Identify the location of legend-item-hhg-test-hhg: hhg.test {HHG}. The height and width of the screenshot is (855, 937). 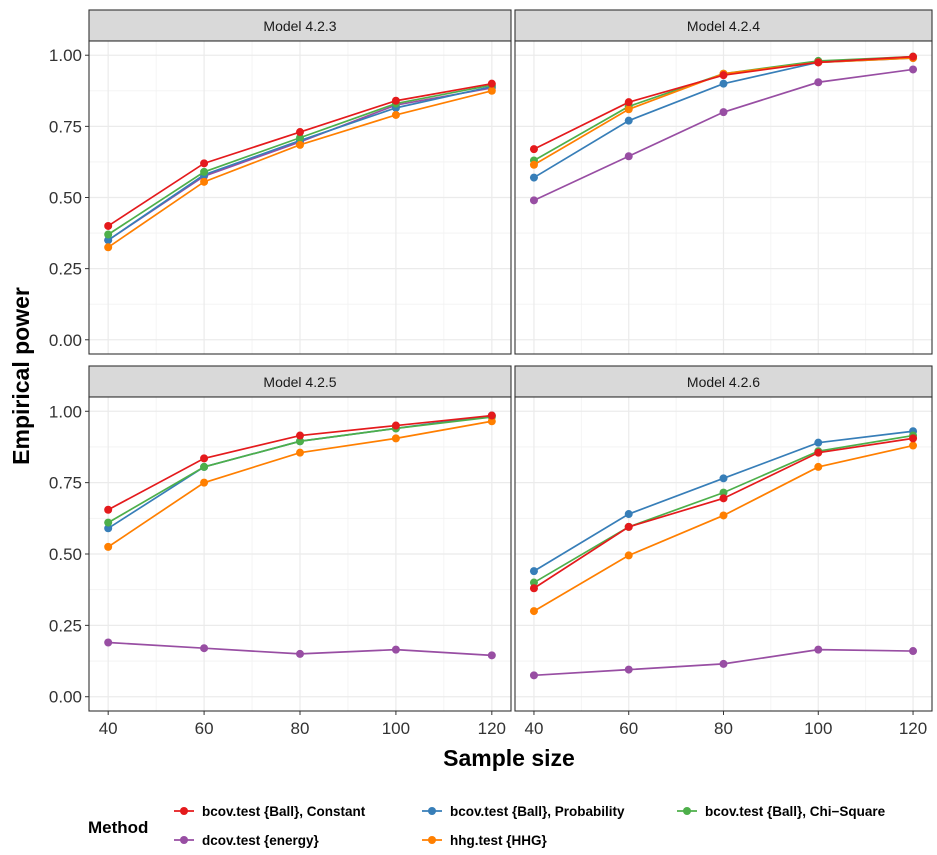
(485, 840).